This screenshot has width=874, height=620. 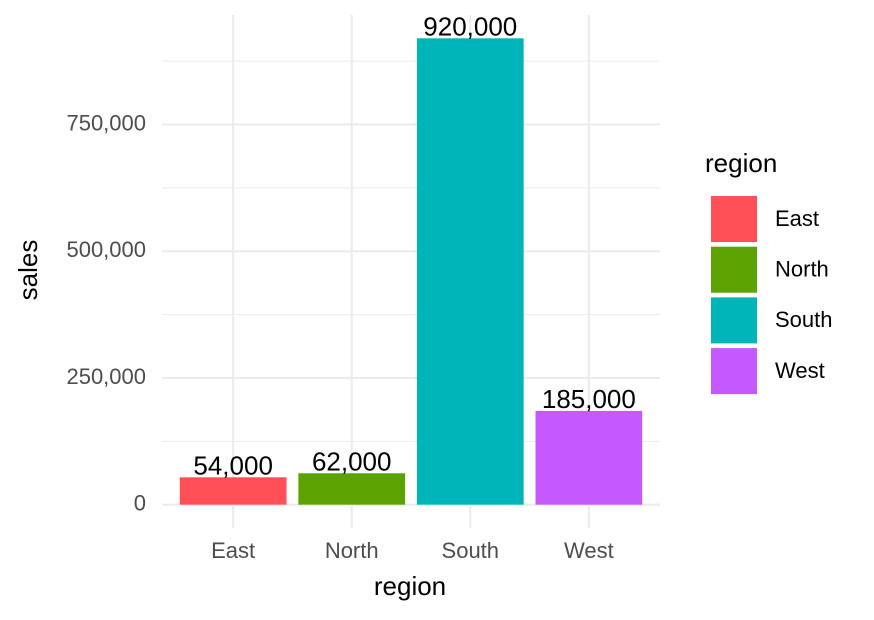 What do you see at coordinates (28, 270) in the screenshot?
I see `y-axis-title: sales` at bounding box center [28, 270].